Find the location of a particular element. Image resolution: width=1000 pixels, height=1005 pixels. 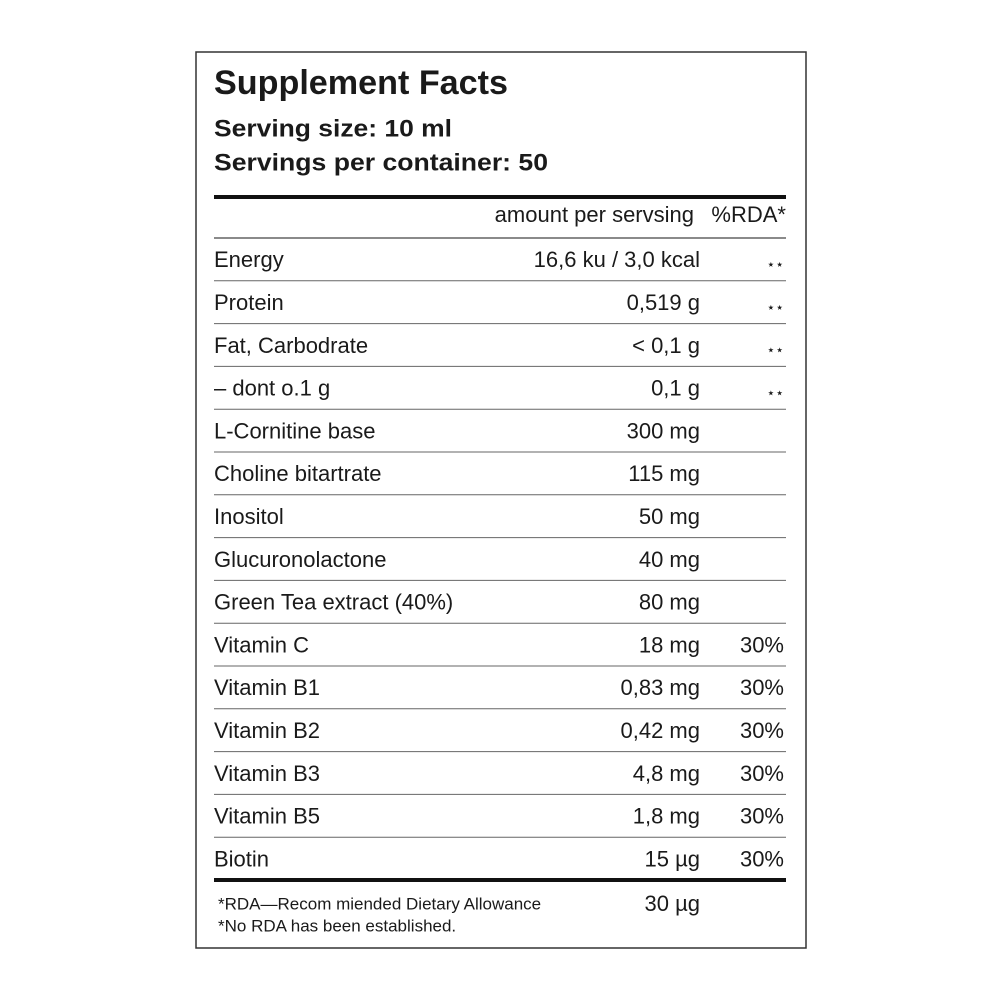

row-amount: 0,42 mg is located at coordinates (661, 730).